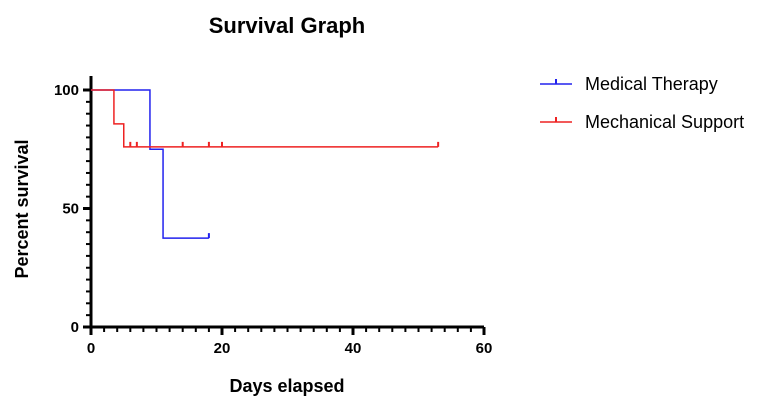 The height and width of the screenshot is (398, 774). What do you see at coordinates (66, 90) in the screenshot?
I see `y-tick-label: 100` at bounding box center [66, 90].